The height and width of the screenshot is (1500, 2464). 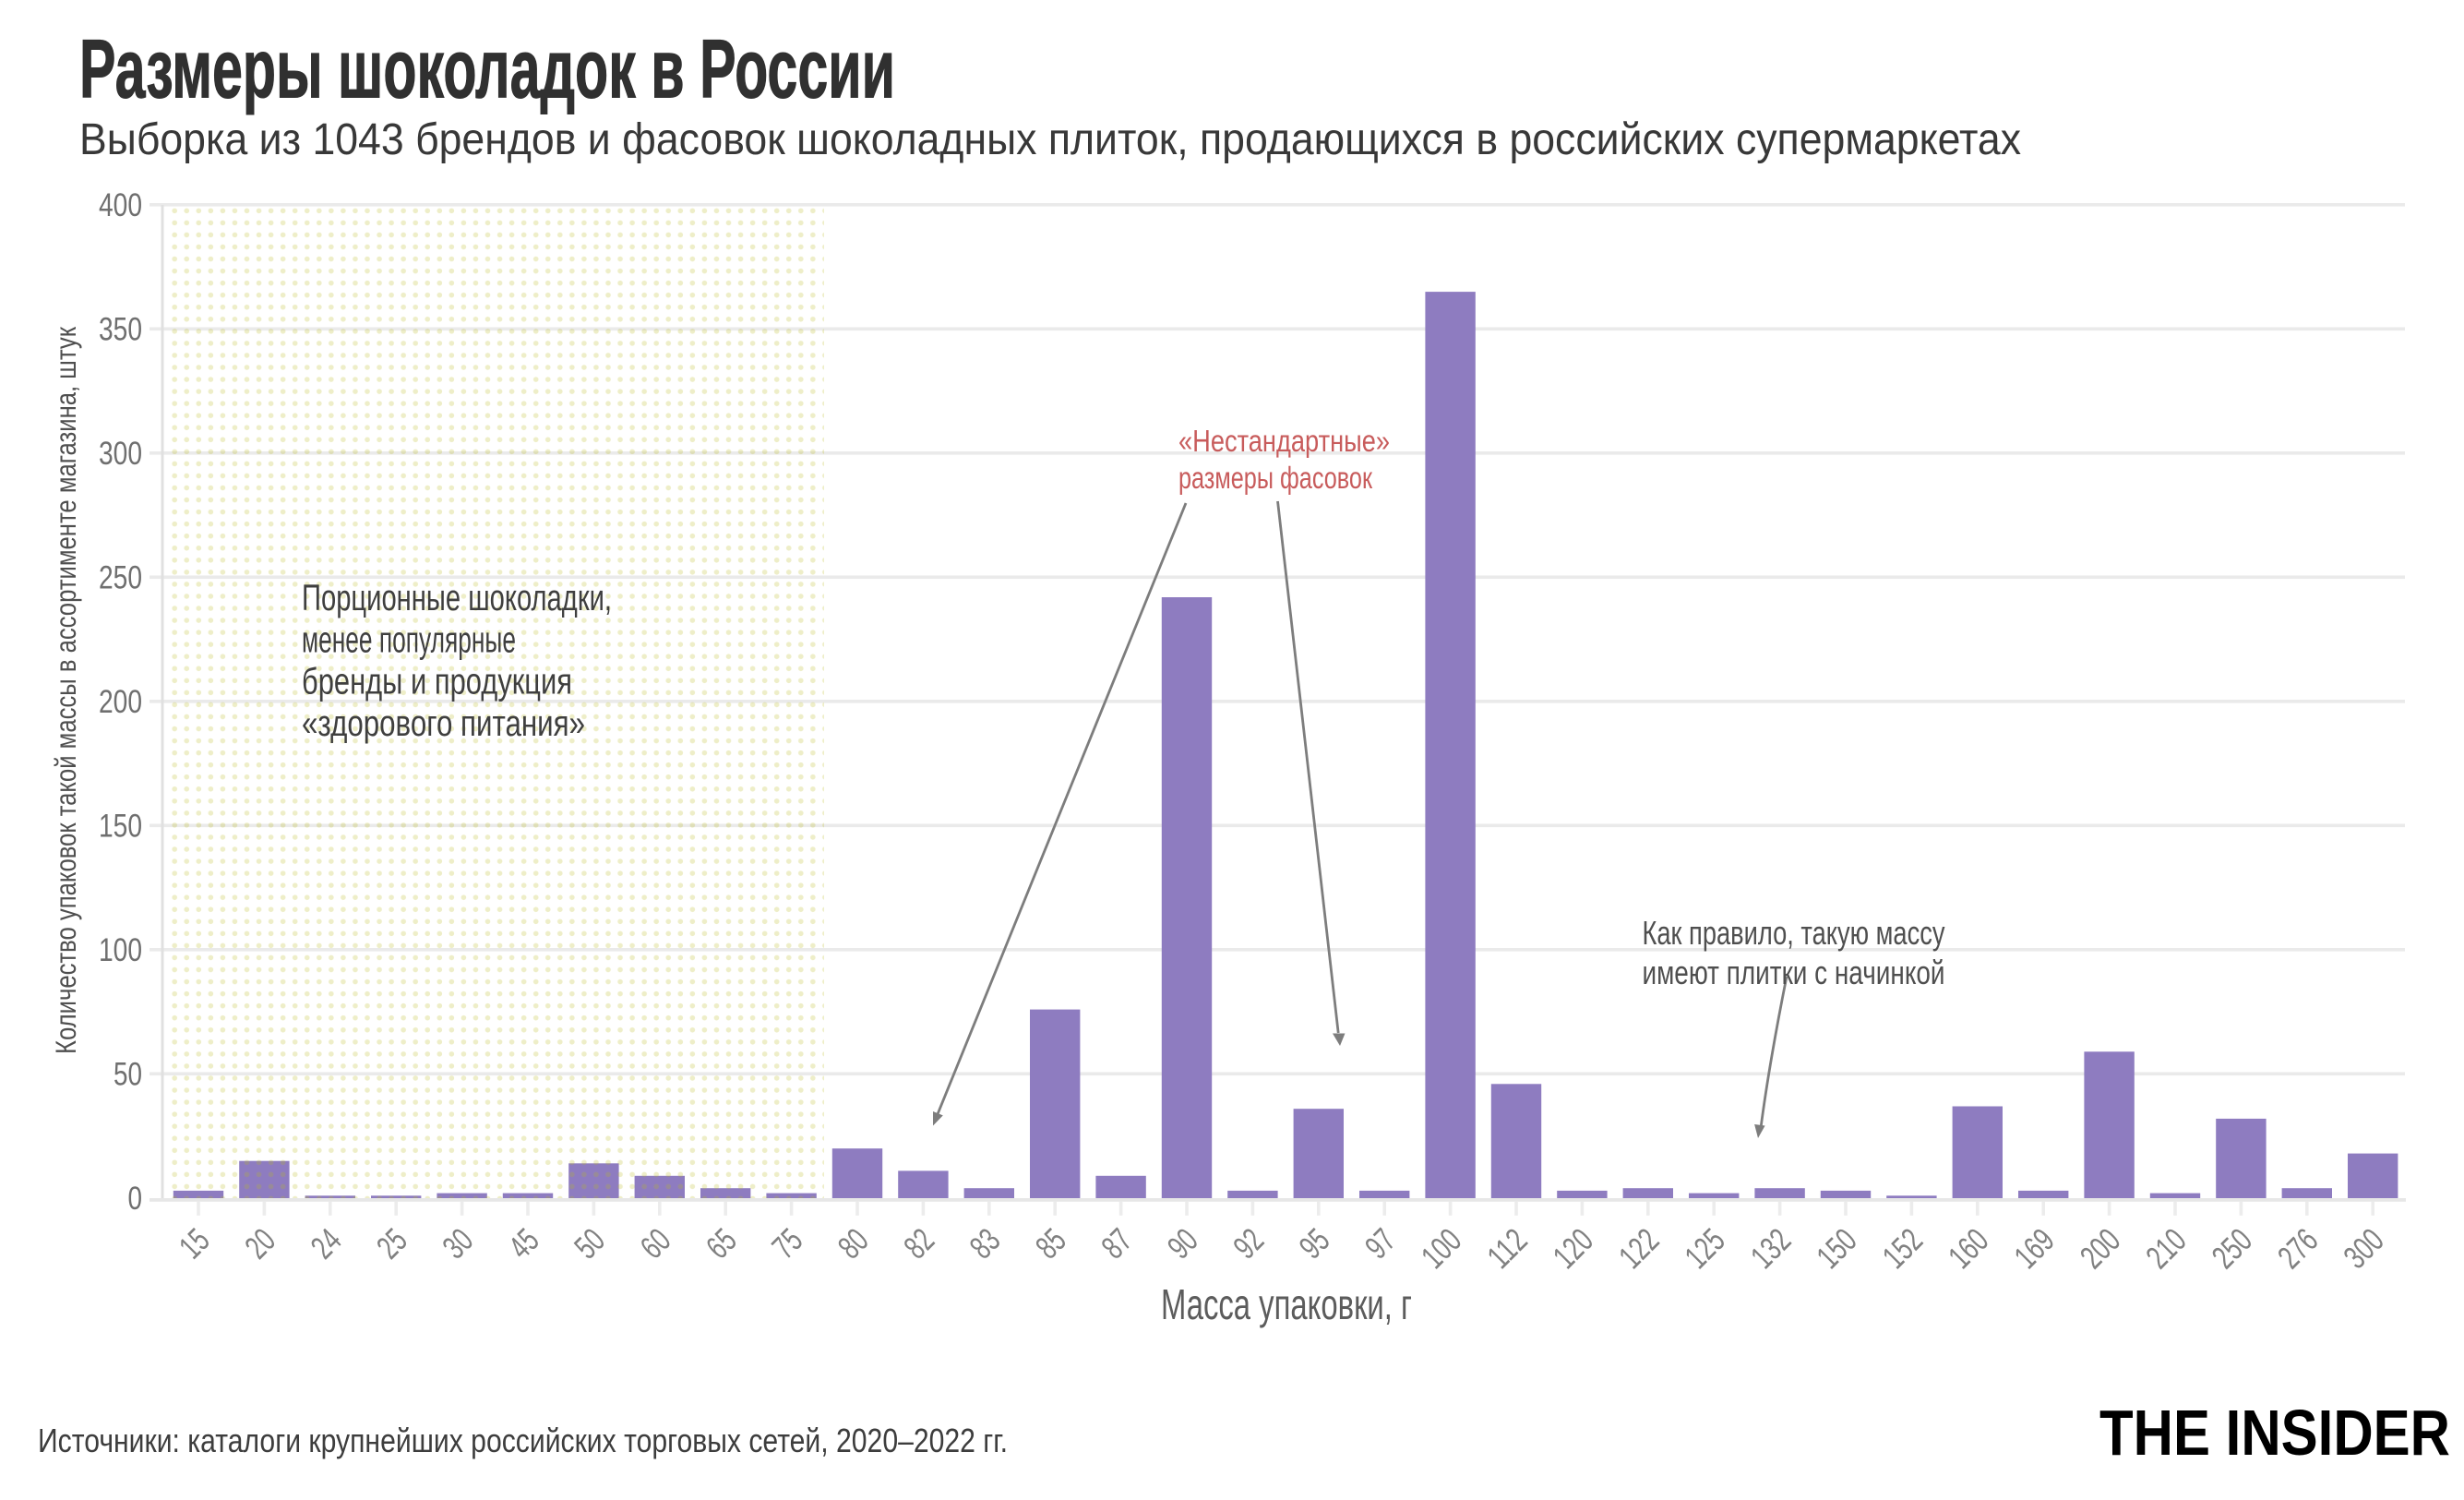 What do you see at coordinates (437, 682) in the screenshot?
I see `svg-text: бренды и продукция` at bounding box center [437, 682].